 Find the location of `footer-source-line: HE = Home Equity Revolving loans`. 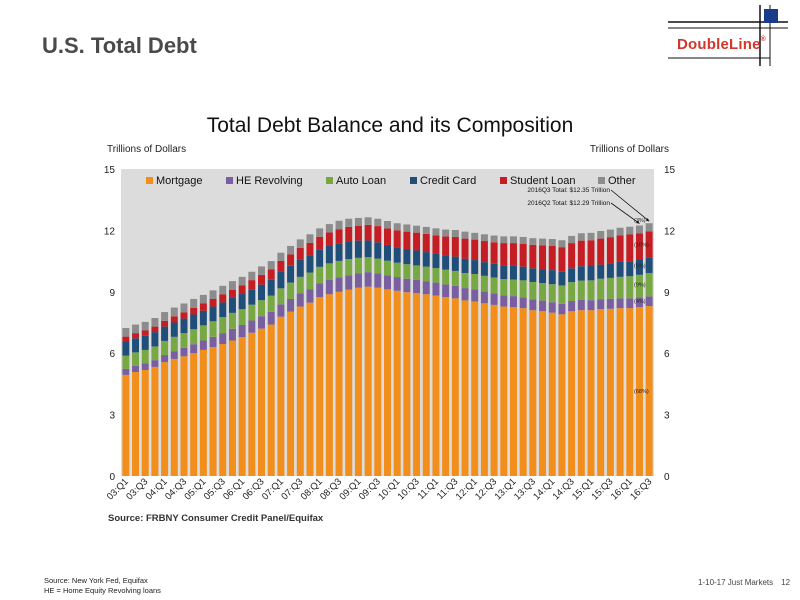

footer-source-line: HE = Home Equity Revolving loans is located at coordinates (102, 590).